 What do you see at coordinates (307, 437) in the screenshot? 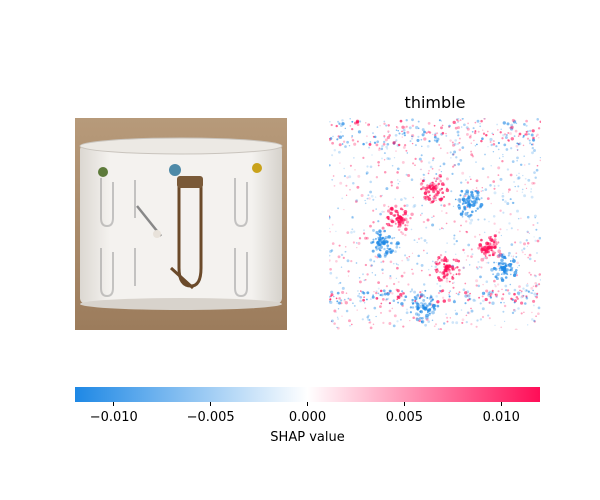
I see `colorbar-label: SHAP value` at bounding box center [307, 437].